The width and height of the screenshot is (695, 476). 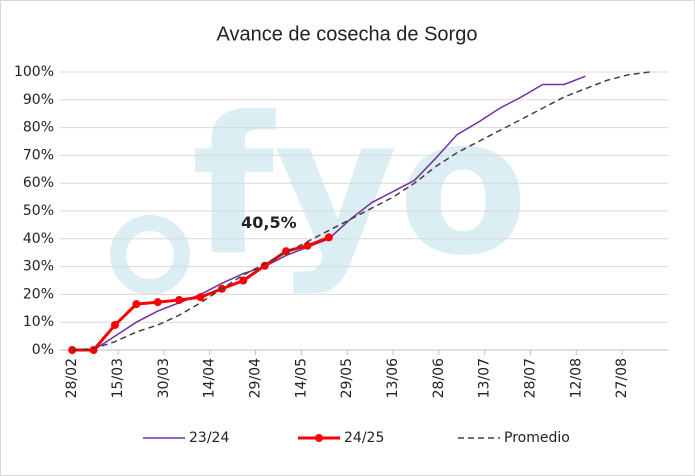 What do you see at coordinates (485, 378) in the screenshot?
I see `x-tick-label: 13/07` at bounding box center [485, 378].